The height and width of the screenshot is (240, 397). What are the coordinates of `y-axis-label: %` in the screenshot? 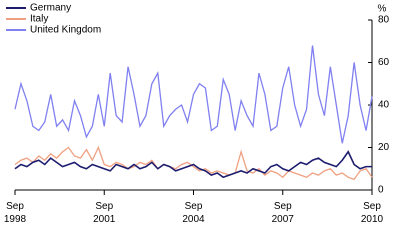 It's located at (382, 9).